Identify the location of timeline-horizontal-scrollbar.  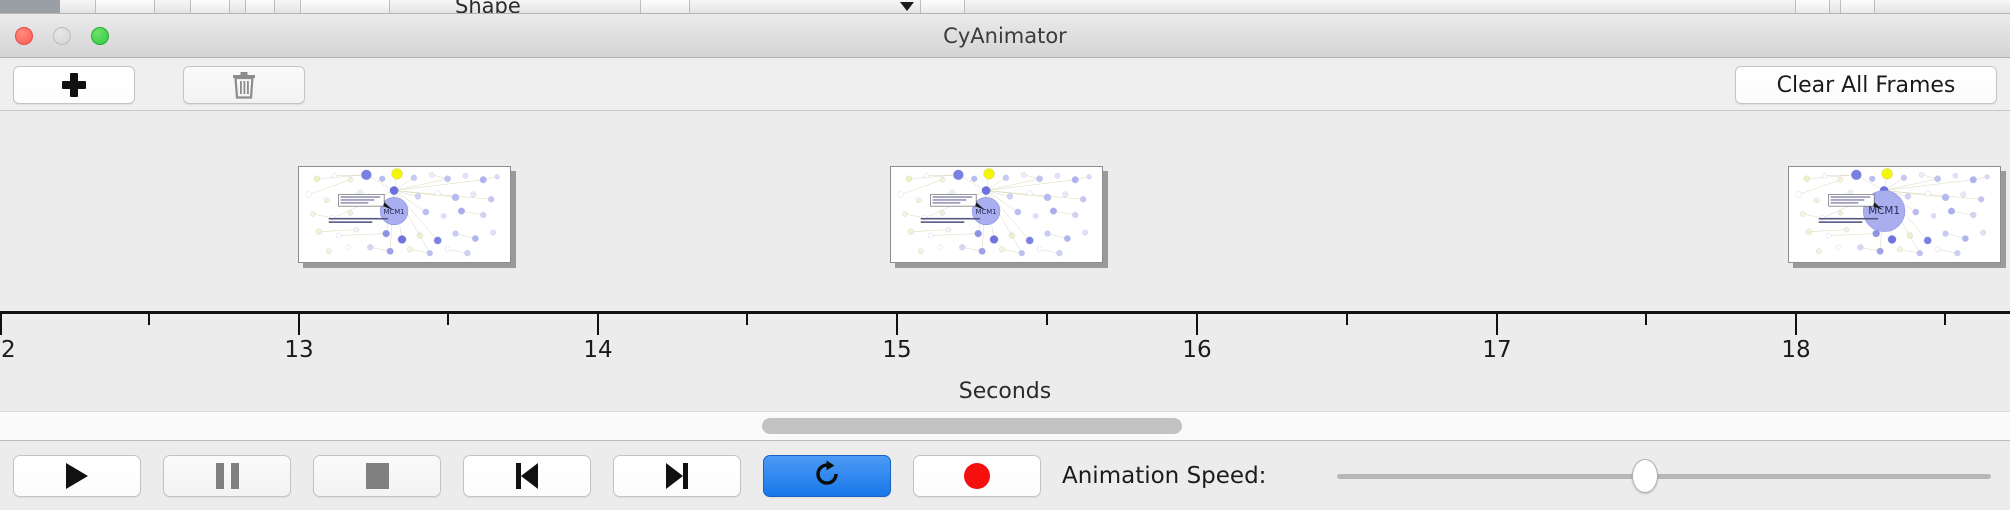
(1005, 426).